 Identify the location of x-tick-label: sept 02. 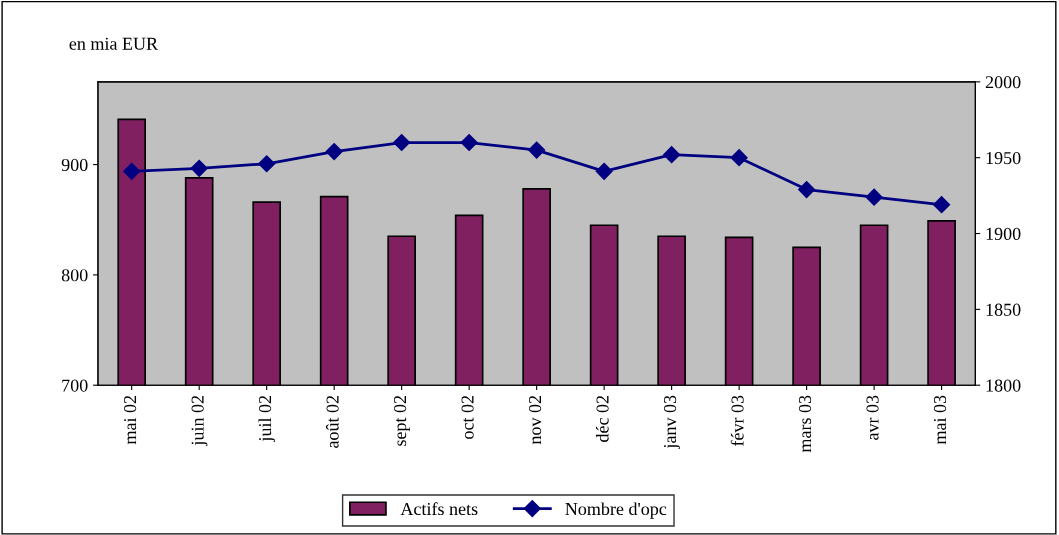
(402, 420).